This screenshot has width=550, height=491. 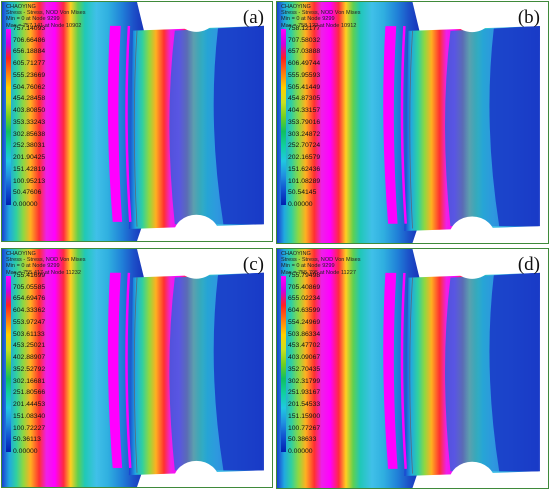 What do you see at coordinates (528, 264) in the screenshot?
I see `panel-label: (d)` at bounding box center [528, 264].